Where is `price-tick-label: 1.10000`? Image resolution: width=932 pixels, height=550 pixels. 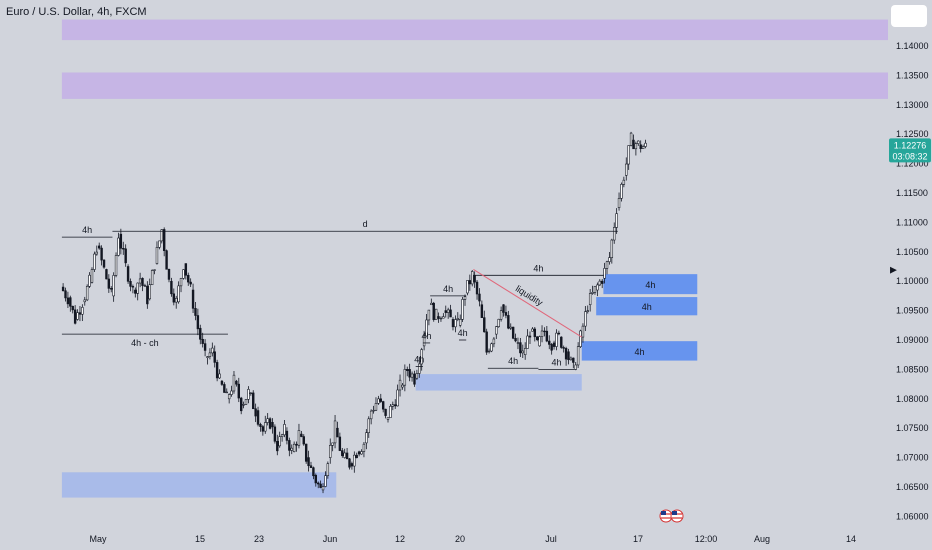
price-tick-label: 1.10000 is located at coordinates (912, 281).